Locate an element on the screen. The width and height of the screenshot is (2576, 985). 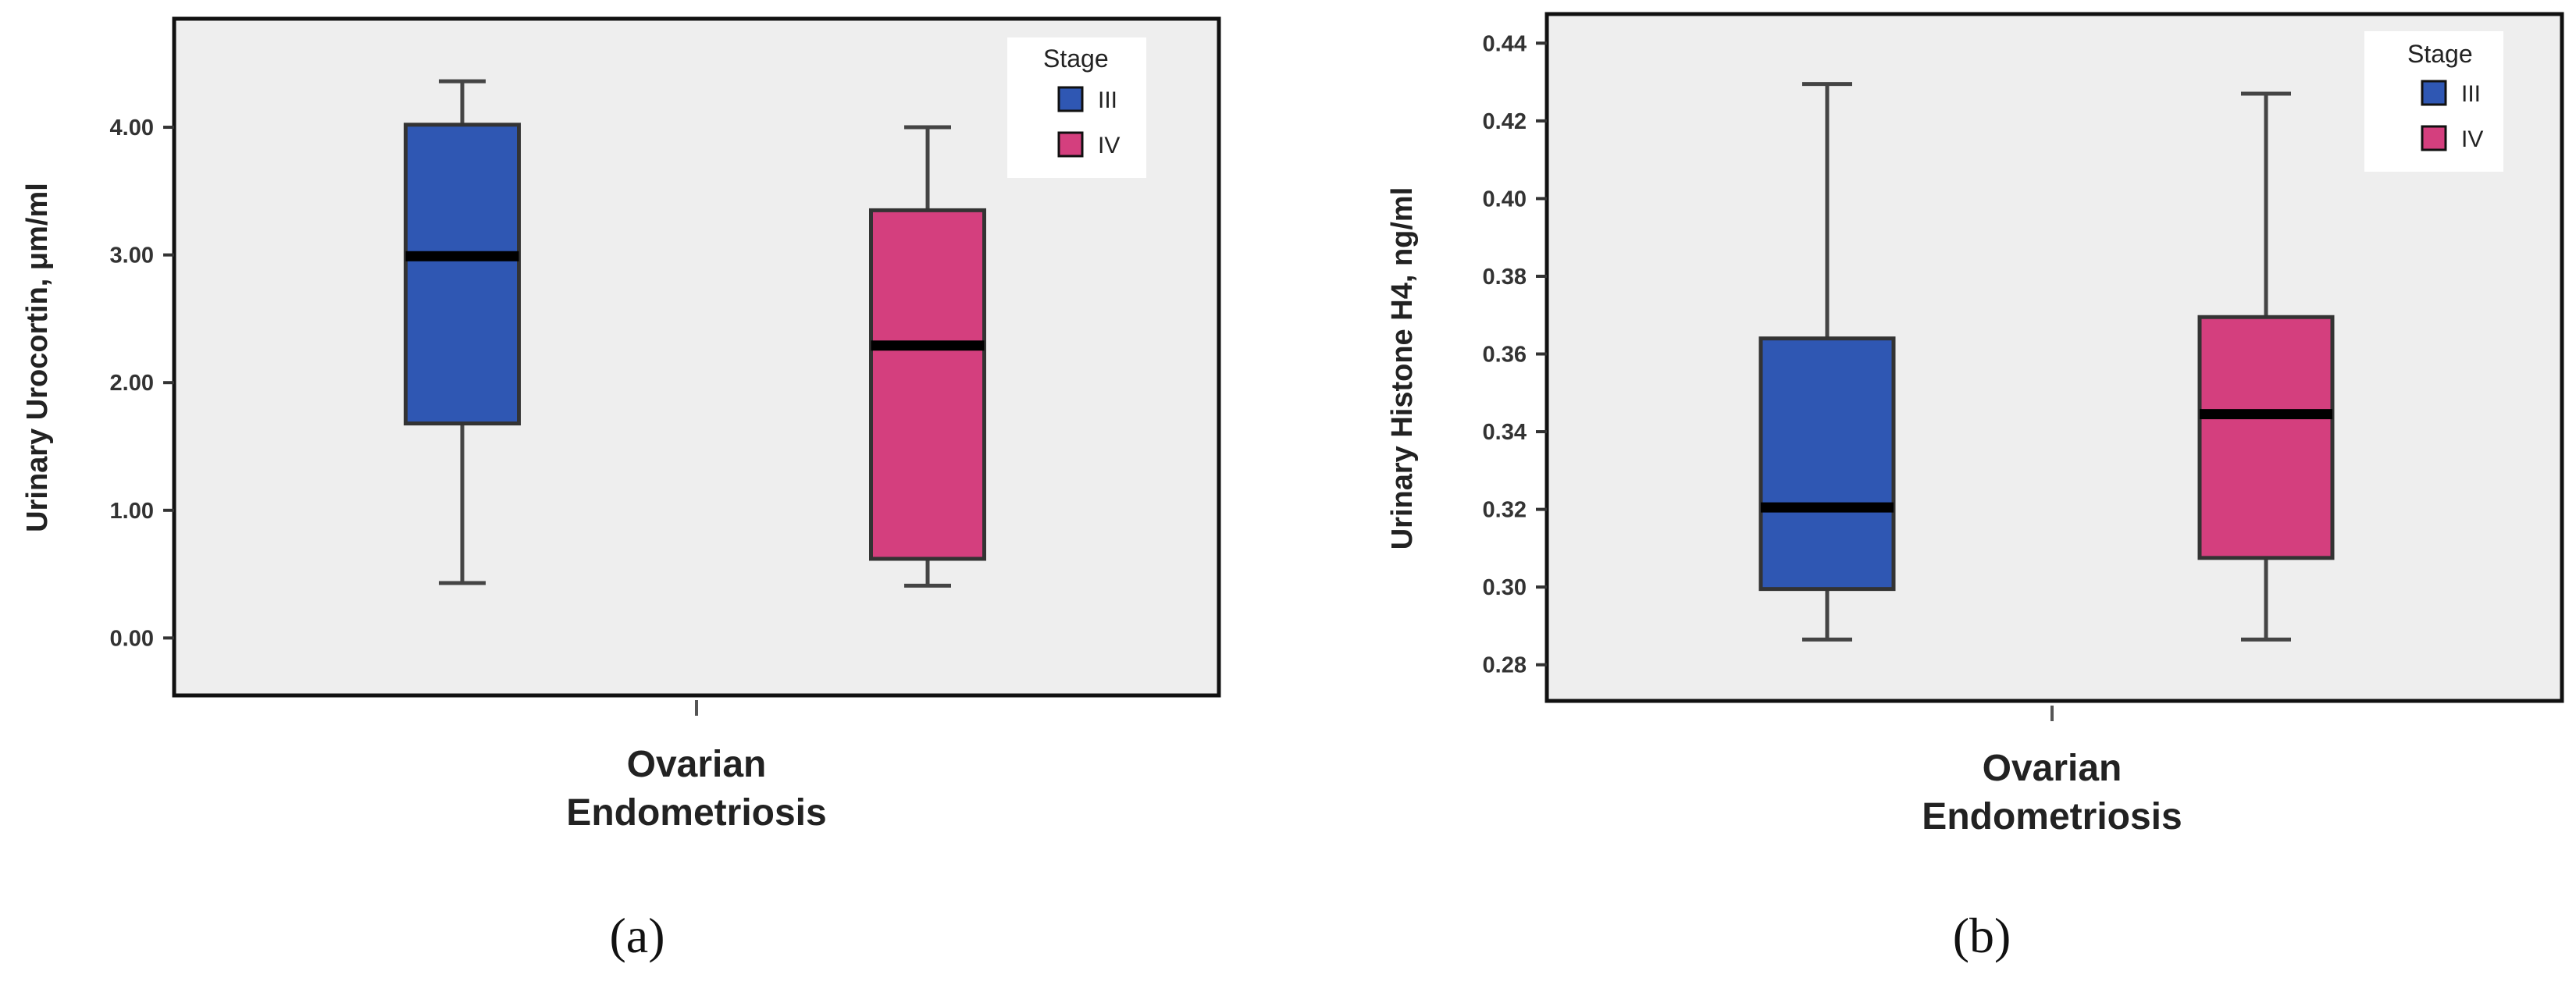
legend-title-a: Stage is located at coordinates (1076, 58).